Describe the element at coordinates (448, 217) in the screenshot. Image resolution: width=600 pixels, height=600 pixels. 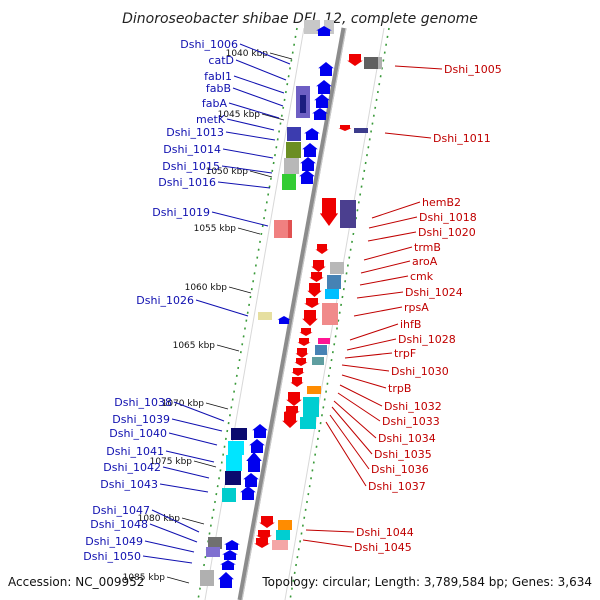
I see `reverse-gene-label: Dshi_1018` at that location.